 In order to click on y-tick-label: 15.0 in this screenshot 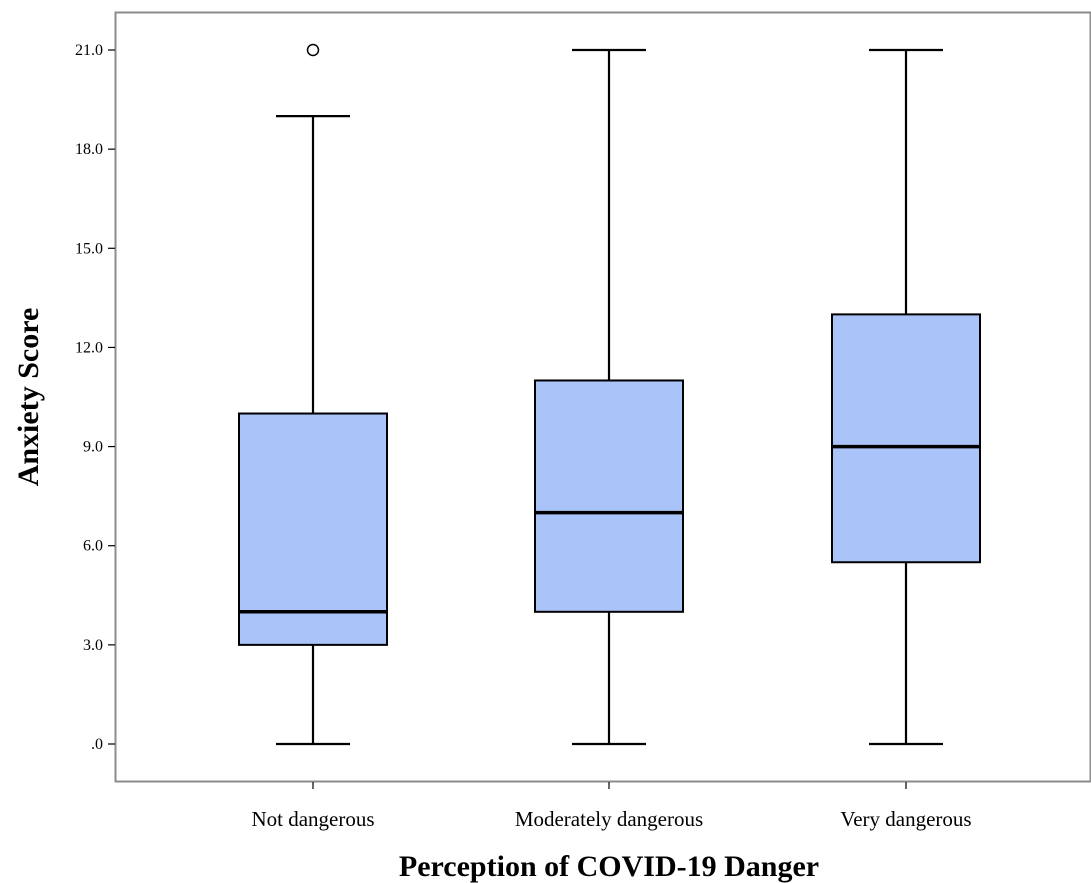, I will do `click(89, 248)`.